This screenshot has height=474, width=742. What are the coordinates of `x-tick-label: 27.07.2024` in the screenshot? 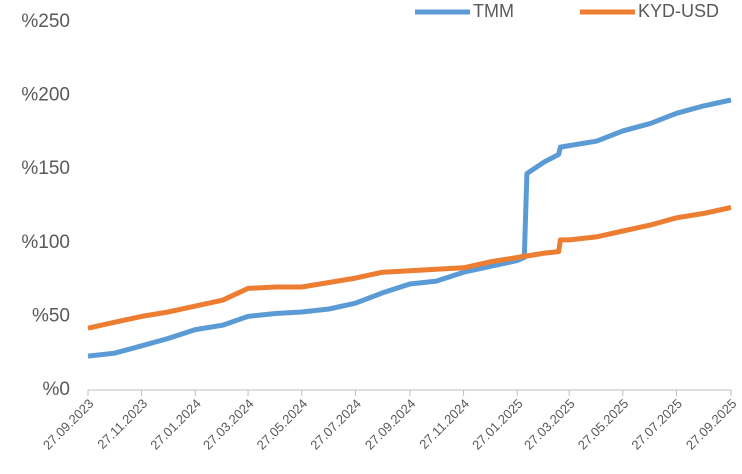 It's located at (335, 424).